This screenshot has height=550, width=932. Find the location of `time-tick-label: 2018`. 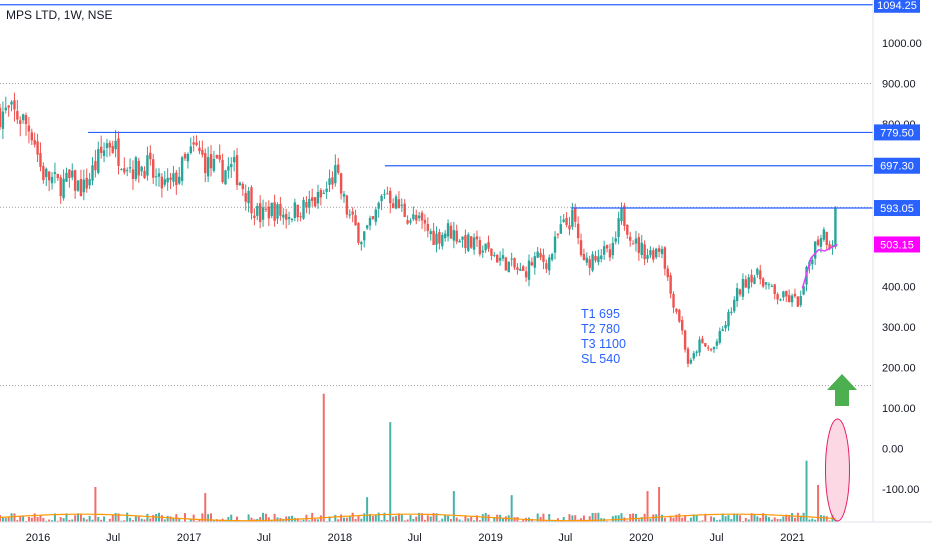

time-tick-label: 2018 is located at coordinates (340, 538).